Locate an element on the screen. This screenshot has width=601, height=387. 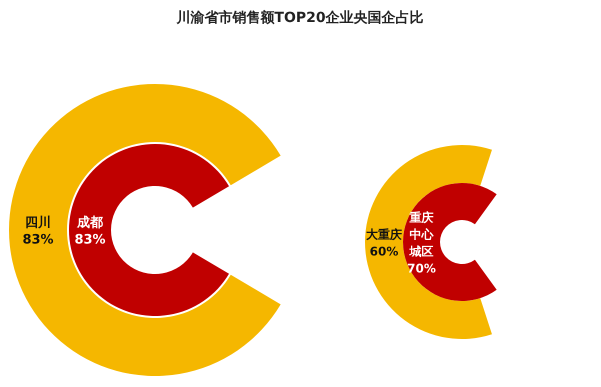
category-label: 四川 is located at coordinates (38, 223).